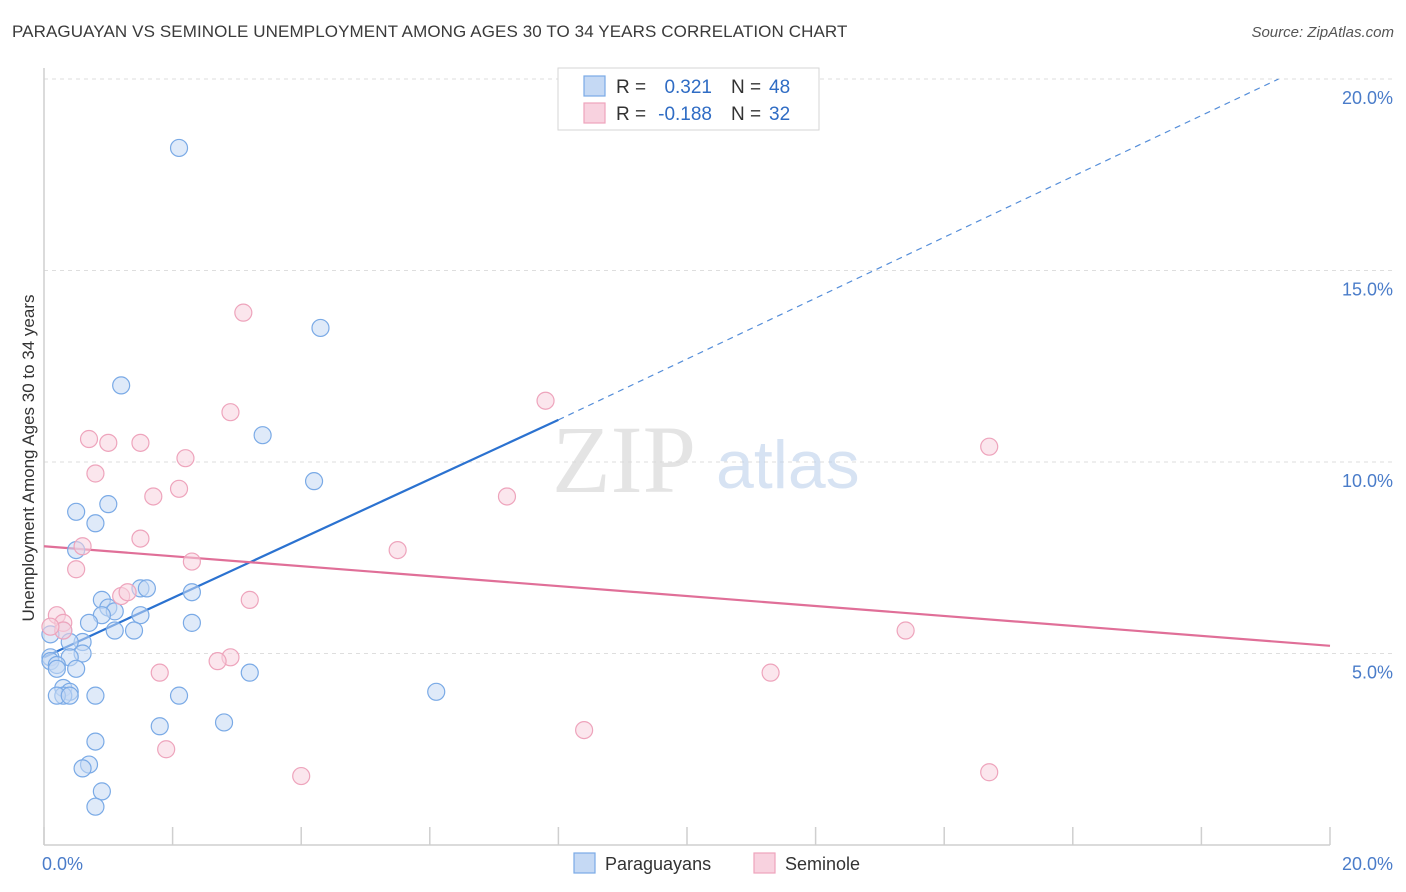  I want to click on y-axis-label-text: Unemployment Among Ages 30 to 34 years, so click(28, 458).